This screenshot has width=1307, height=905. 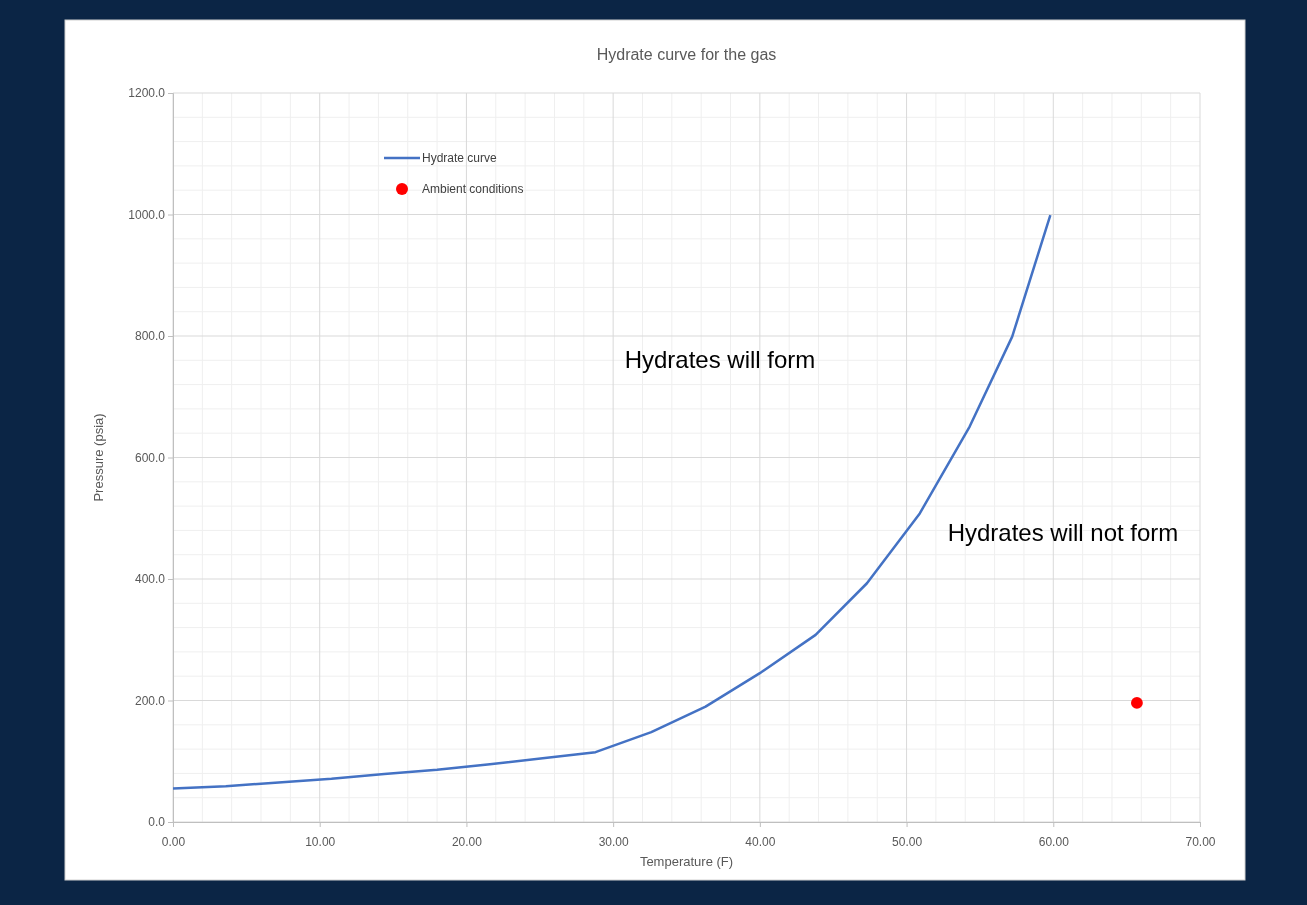 I want to click on y-tick-label: 200.0, so click(x=150, y=700).